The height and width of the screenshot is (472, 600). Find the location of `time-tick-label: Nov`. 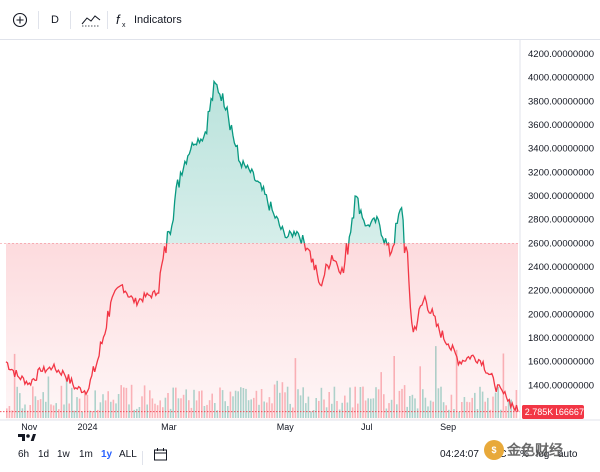

time-tick-label: Nov is located at coordinates (29, 427).